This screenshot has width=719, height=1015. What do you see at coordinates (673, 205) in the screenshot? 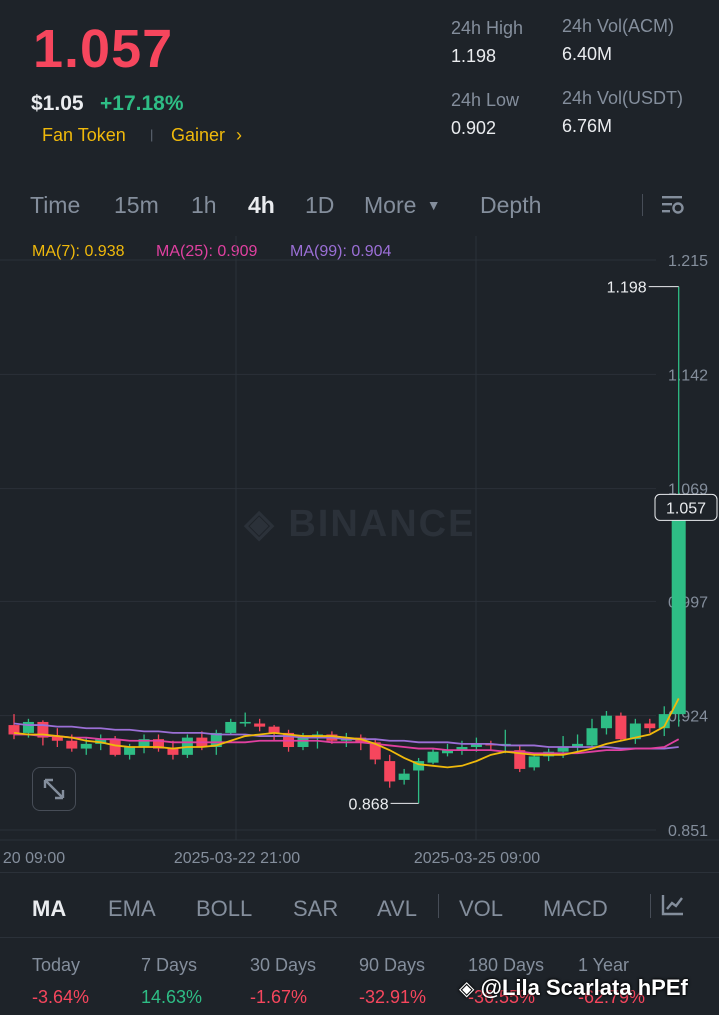
I see `chart-settings-icon` at bounding box center [673, 205].